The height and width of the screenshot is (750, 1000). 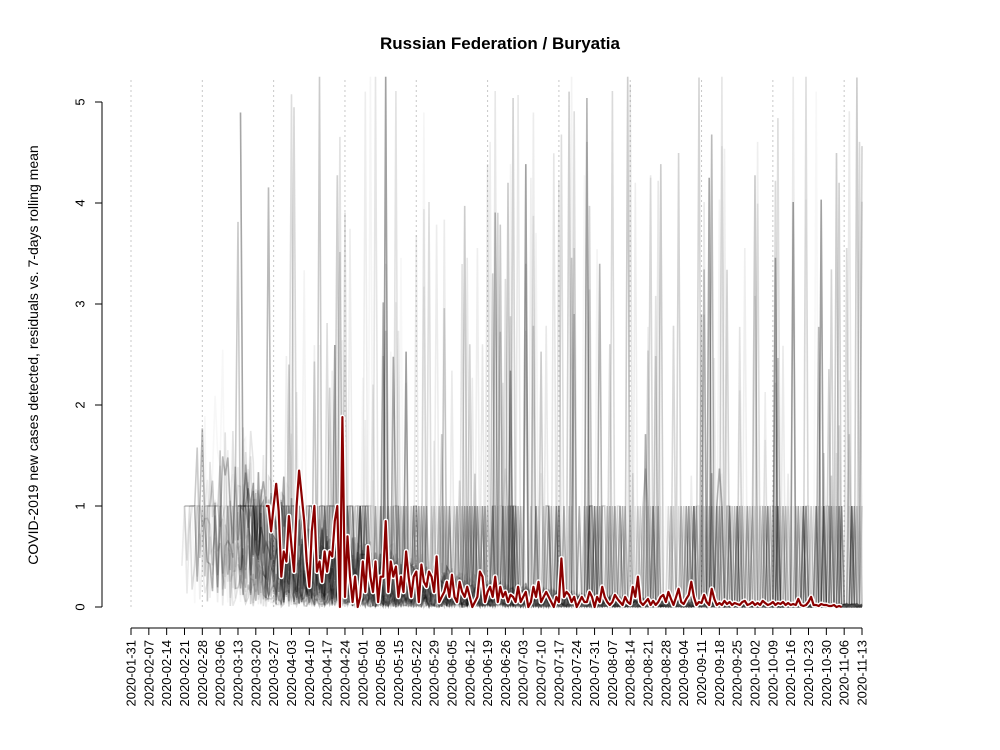 What do you see at coordinates (826, 673) in the screenshot?
I see `x-tick-label: 2020-10-30` at bounding box center [826, 673].